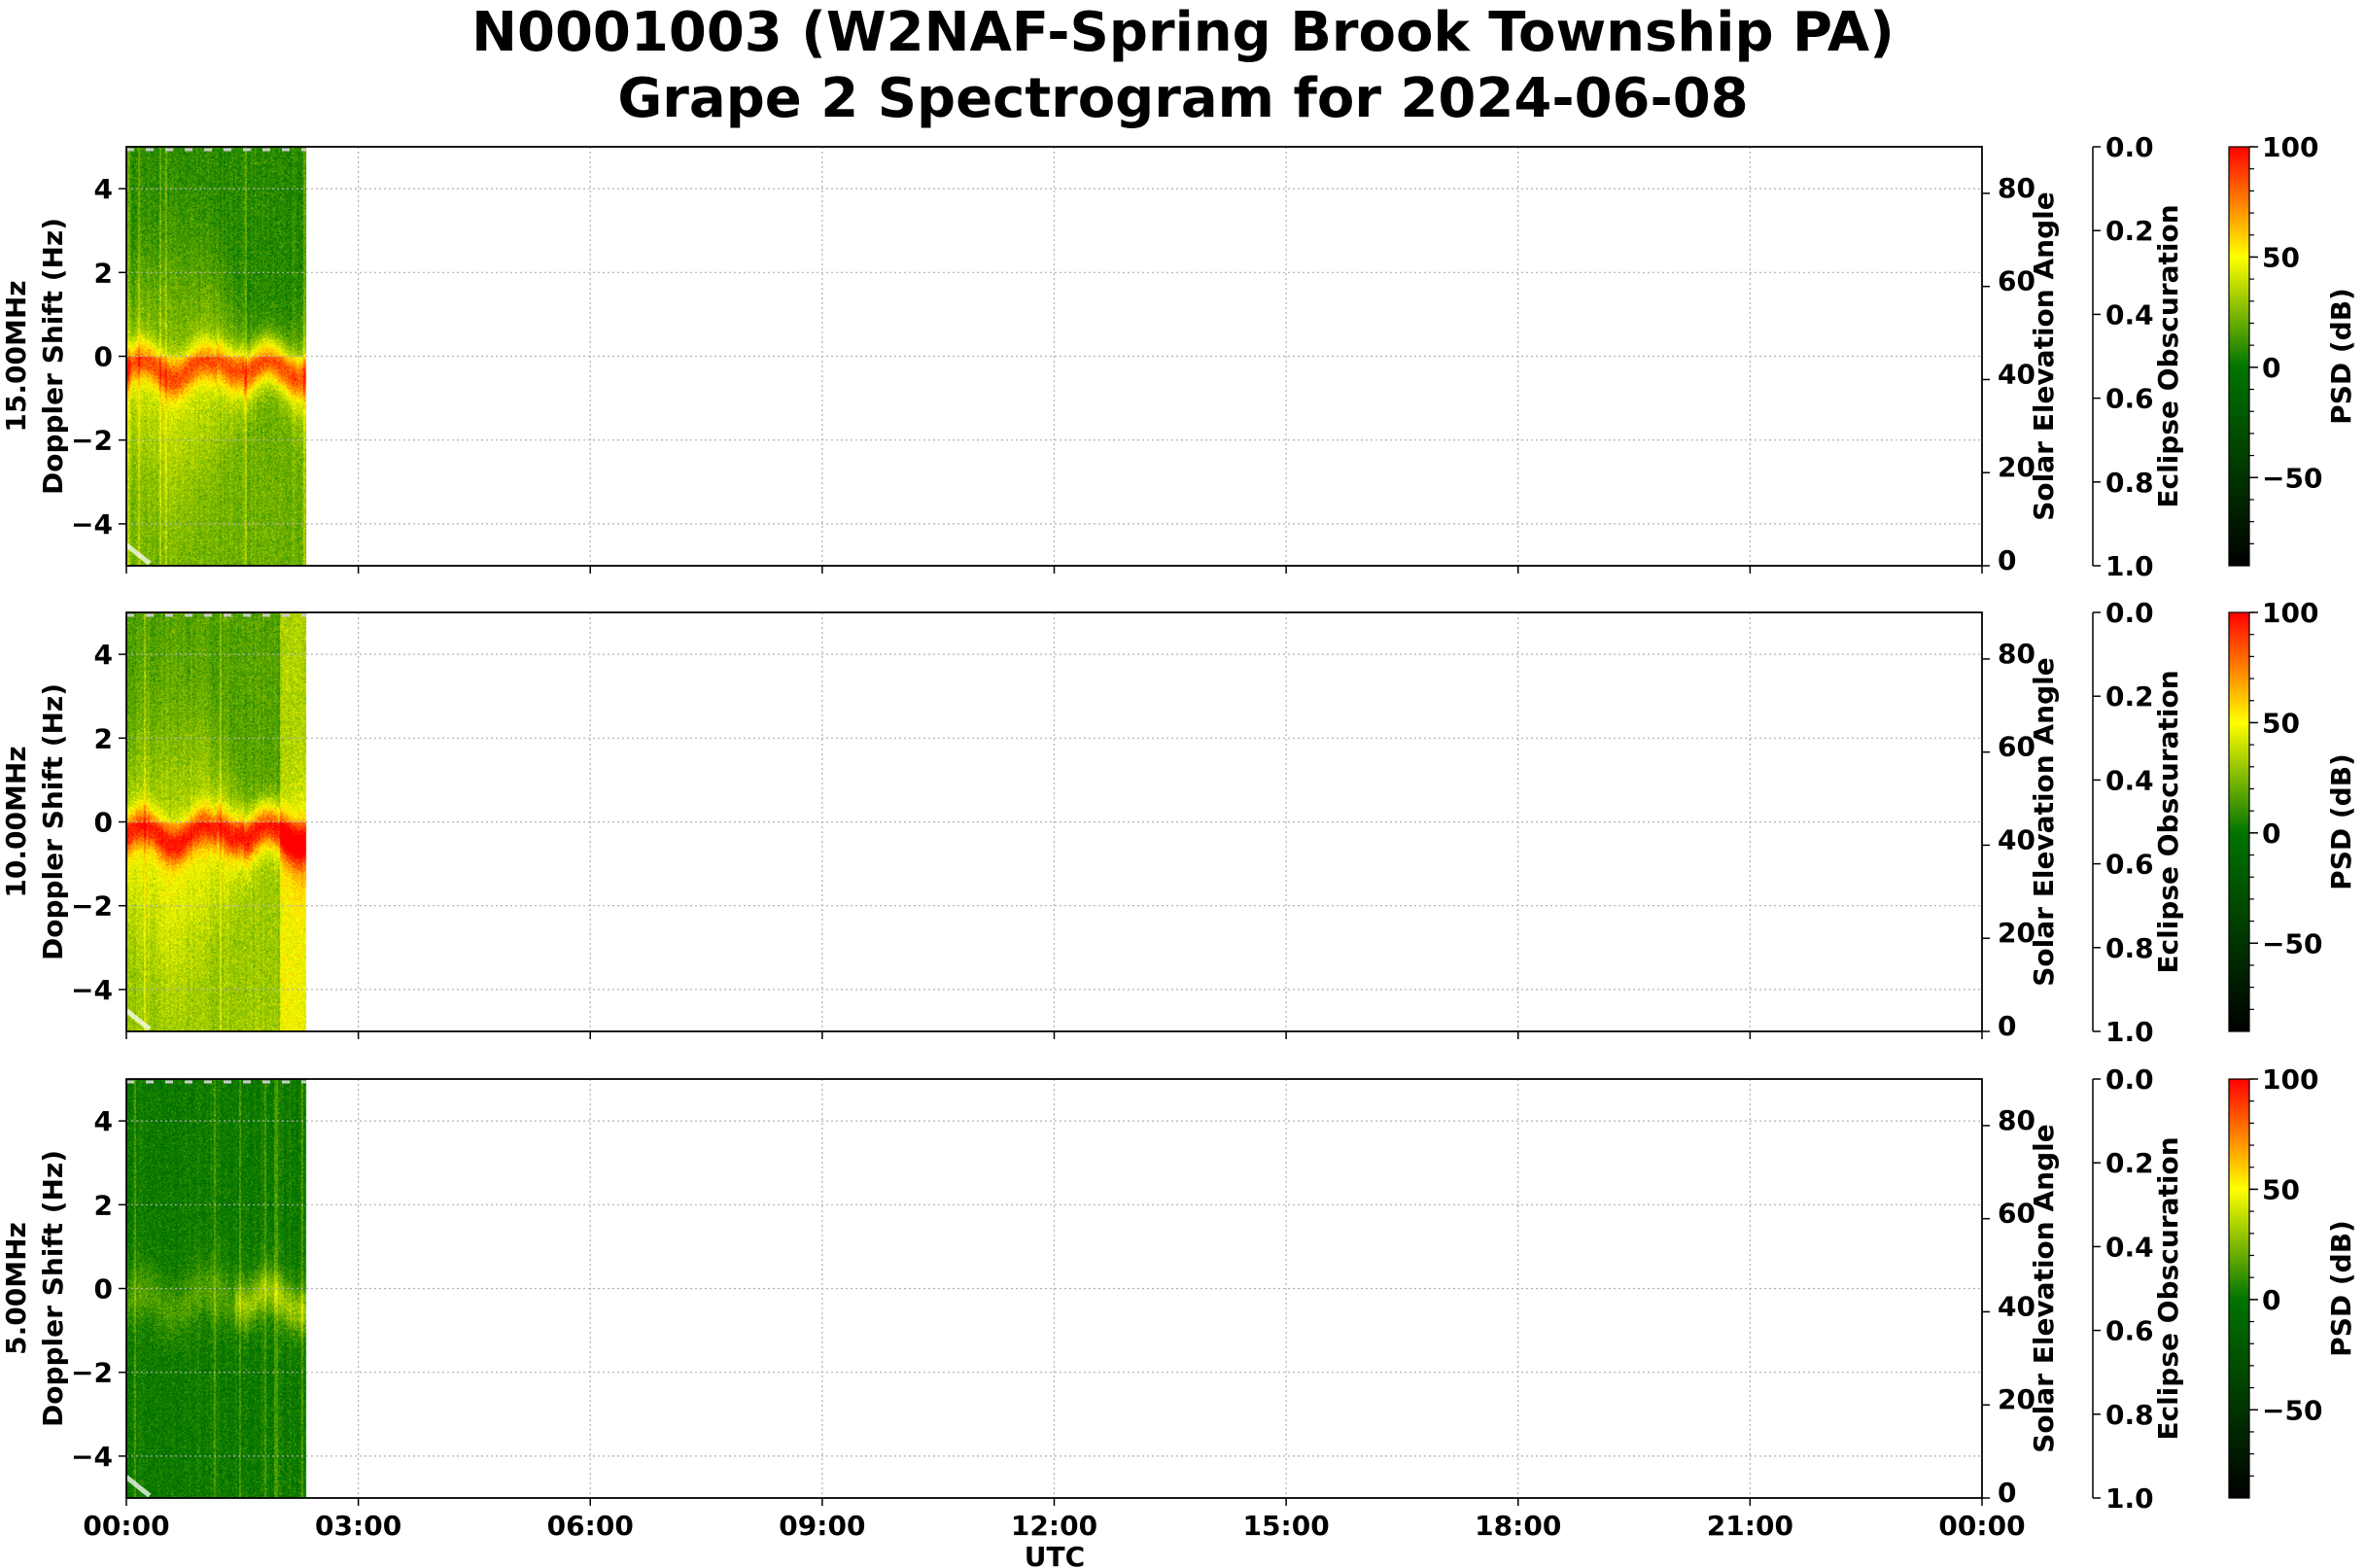 Image resolution: width=2365 pixels, height=1568 pixels. I want to click on x-axis-label: UTC, so click(1055, 1554).